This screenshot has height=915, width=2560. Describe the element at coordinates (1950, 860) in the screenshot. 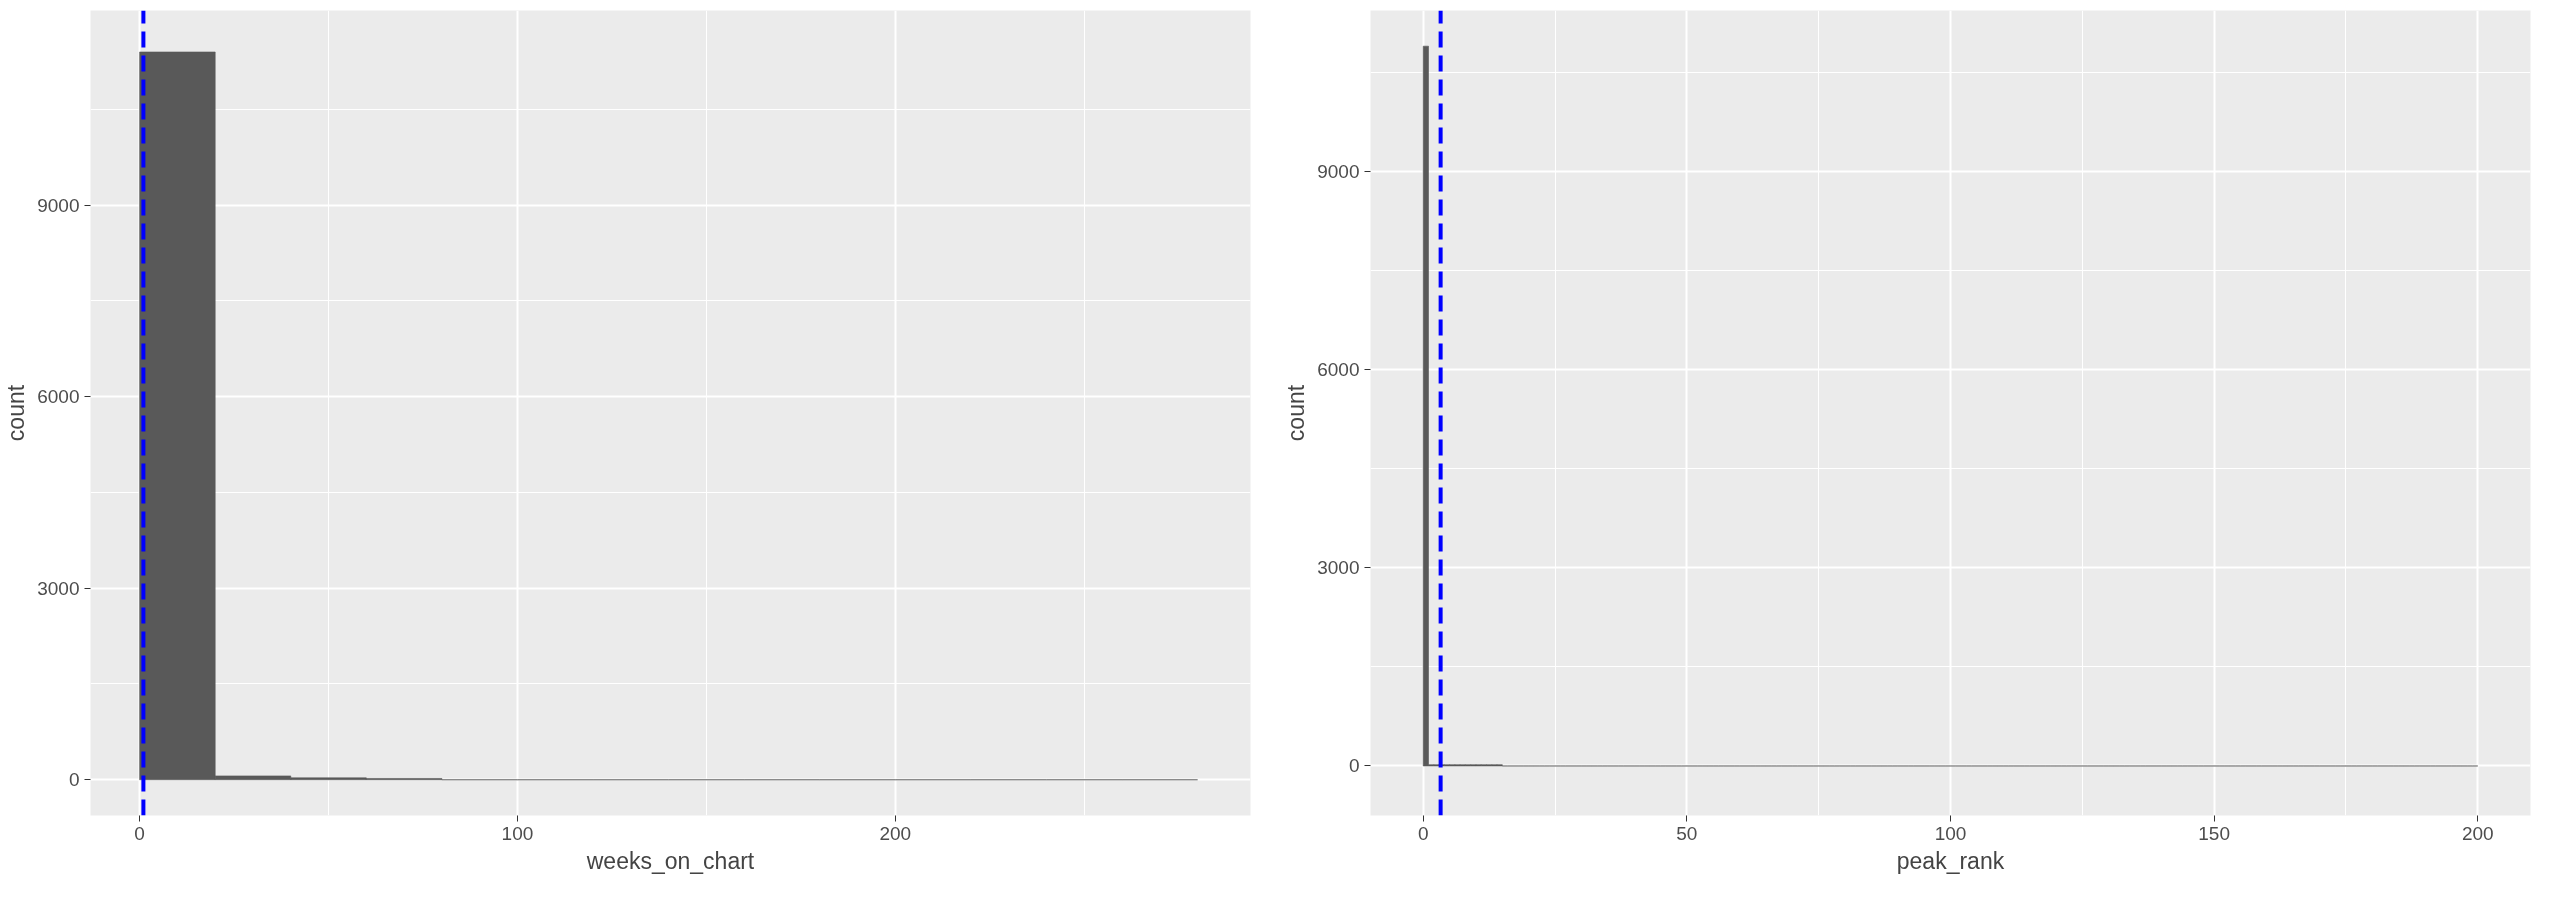

I see `x-axis-title: peak_rank` at that location.